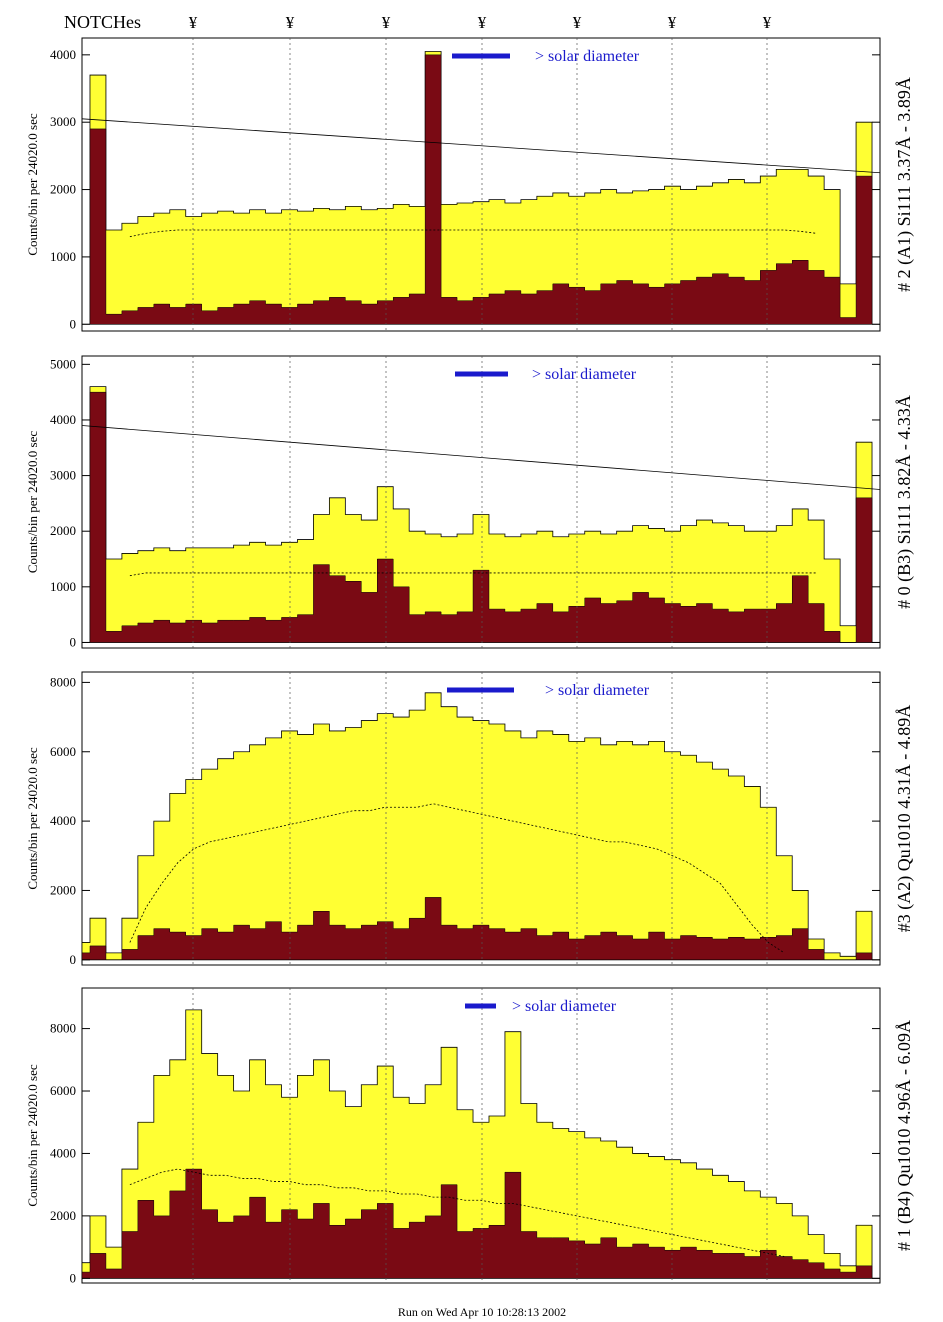  What do you see at coordinates (904, 818) in the screenshot?
I see `panel-title: #3 (A2) Qu1010 4.31Å - 4.89Å` at bounding box center [904, 818].